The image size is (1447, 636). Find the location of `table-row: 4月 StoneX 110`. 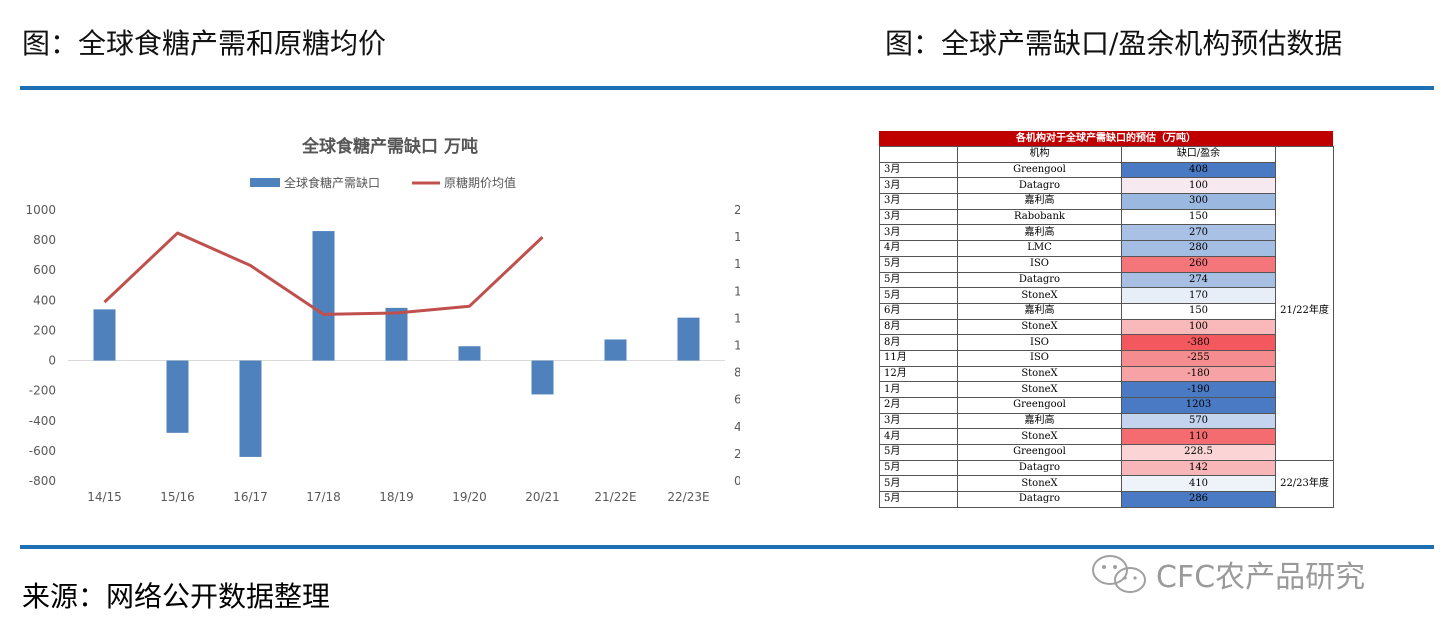

table-row: 4月 StoneX 110 is located at coordinates (1106, 437).